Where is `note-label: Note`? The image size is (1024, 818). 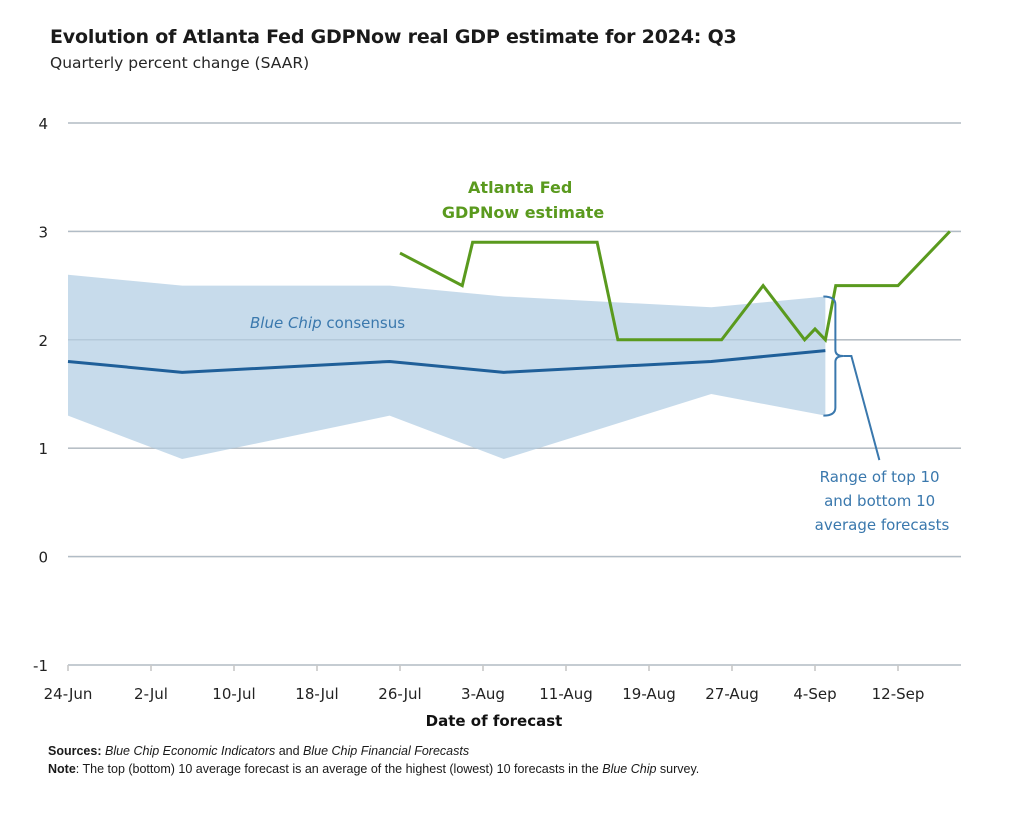
note-label: Note is located at coordinates (62, 769).